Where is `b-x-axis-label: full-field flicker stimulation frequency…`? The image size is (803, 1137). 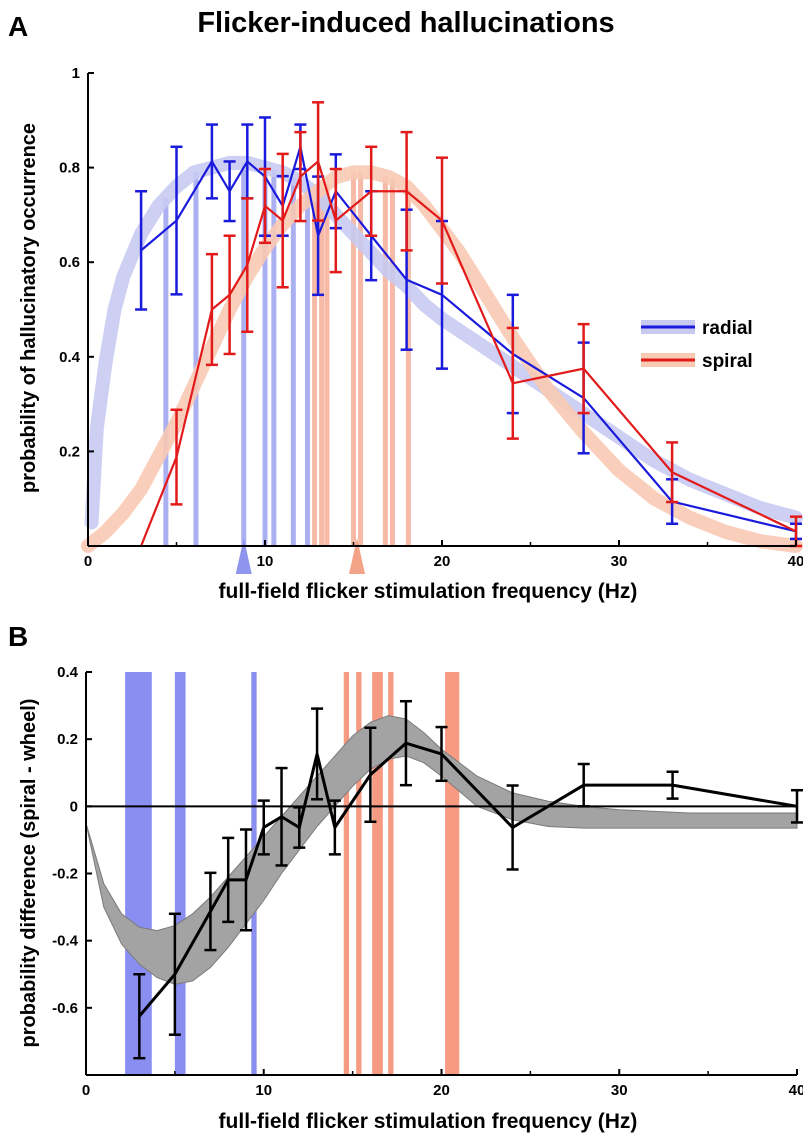 b-x-axis-label: full-field flicker stimulation frequency… is located at coordinates (428, 1121).